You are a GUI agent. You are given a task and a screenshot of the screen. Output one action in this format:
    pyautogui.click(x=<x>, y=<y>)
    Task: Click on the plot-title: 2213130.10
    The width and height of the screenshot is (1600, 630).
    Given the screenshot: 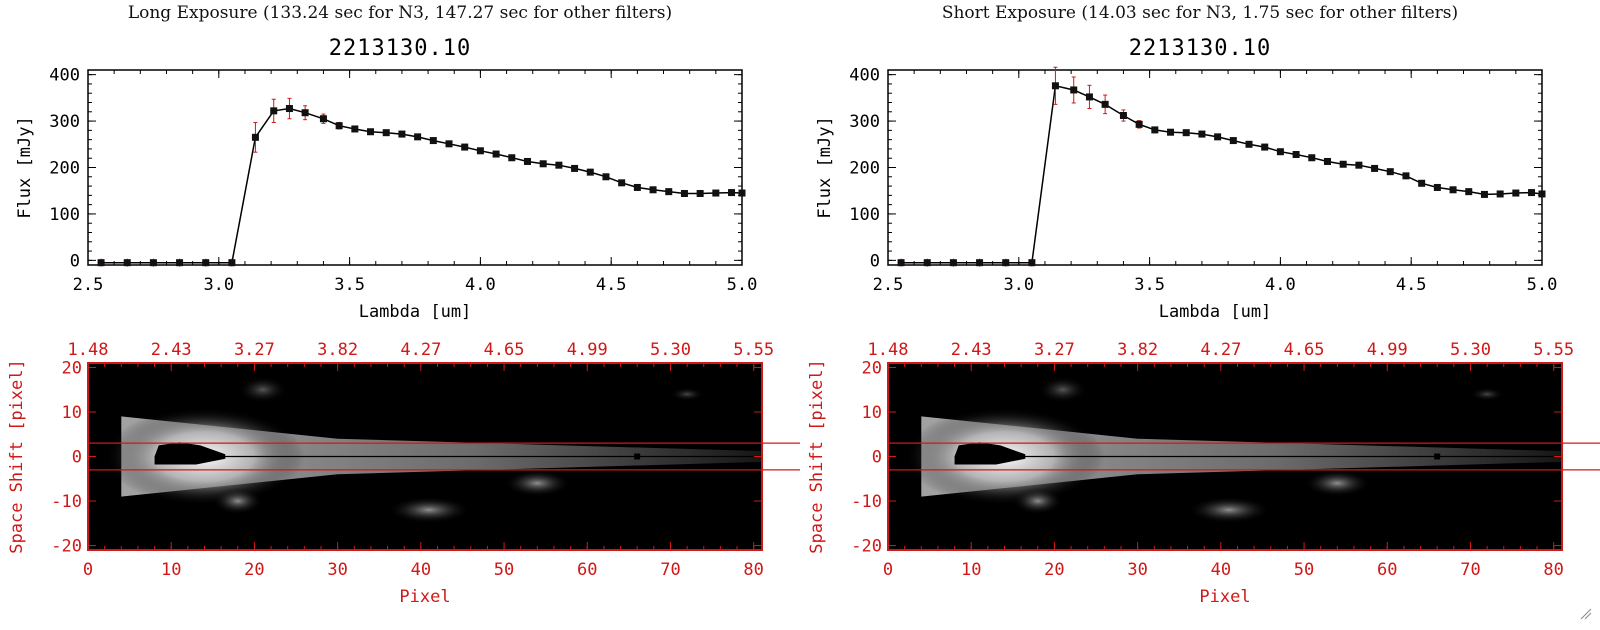 What is the action you would take?
    pyautogui.click(x=1200, y=48)
    